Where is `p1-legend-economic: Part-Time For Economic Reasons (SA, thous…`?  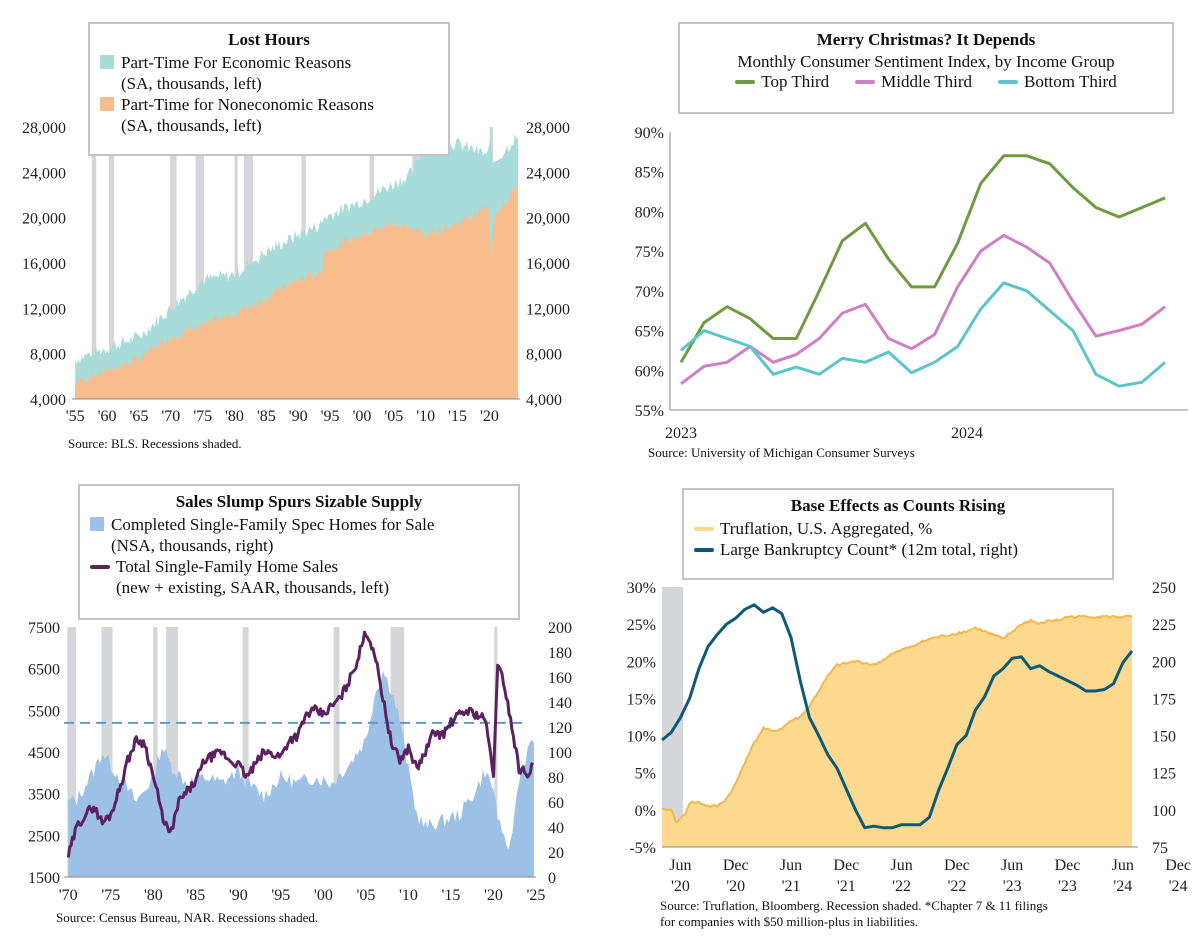
p1-legend-economic: Part-Time For Economic Reasons (SA, thous… is located at coordinates (269, 73).